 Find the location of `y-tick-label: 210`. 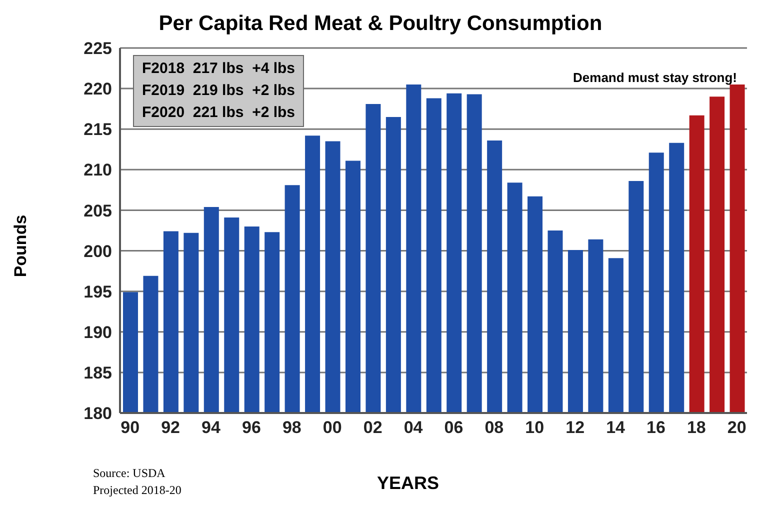

y-tick-label: 210 is located at coordinates (98, 170).